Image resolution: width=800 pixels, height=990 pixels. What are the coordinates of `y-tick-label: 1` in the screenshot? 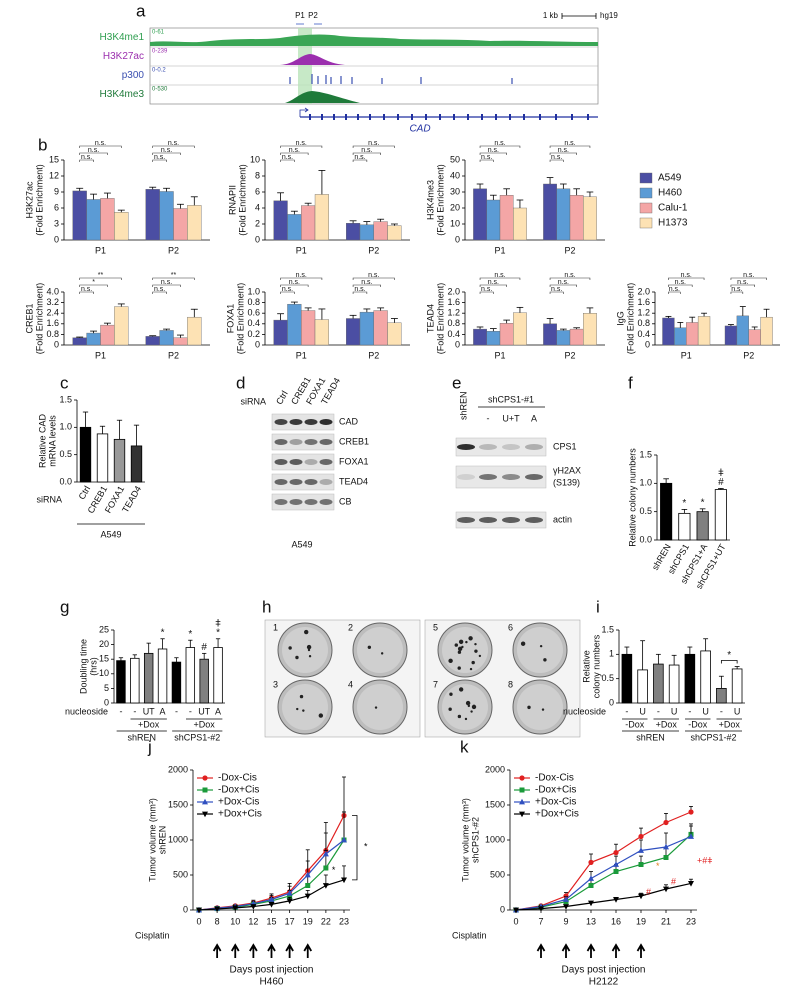 It's located at (611, 654).